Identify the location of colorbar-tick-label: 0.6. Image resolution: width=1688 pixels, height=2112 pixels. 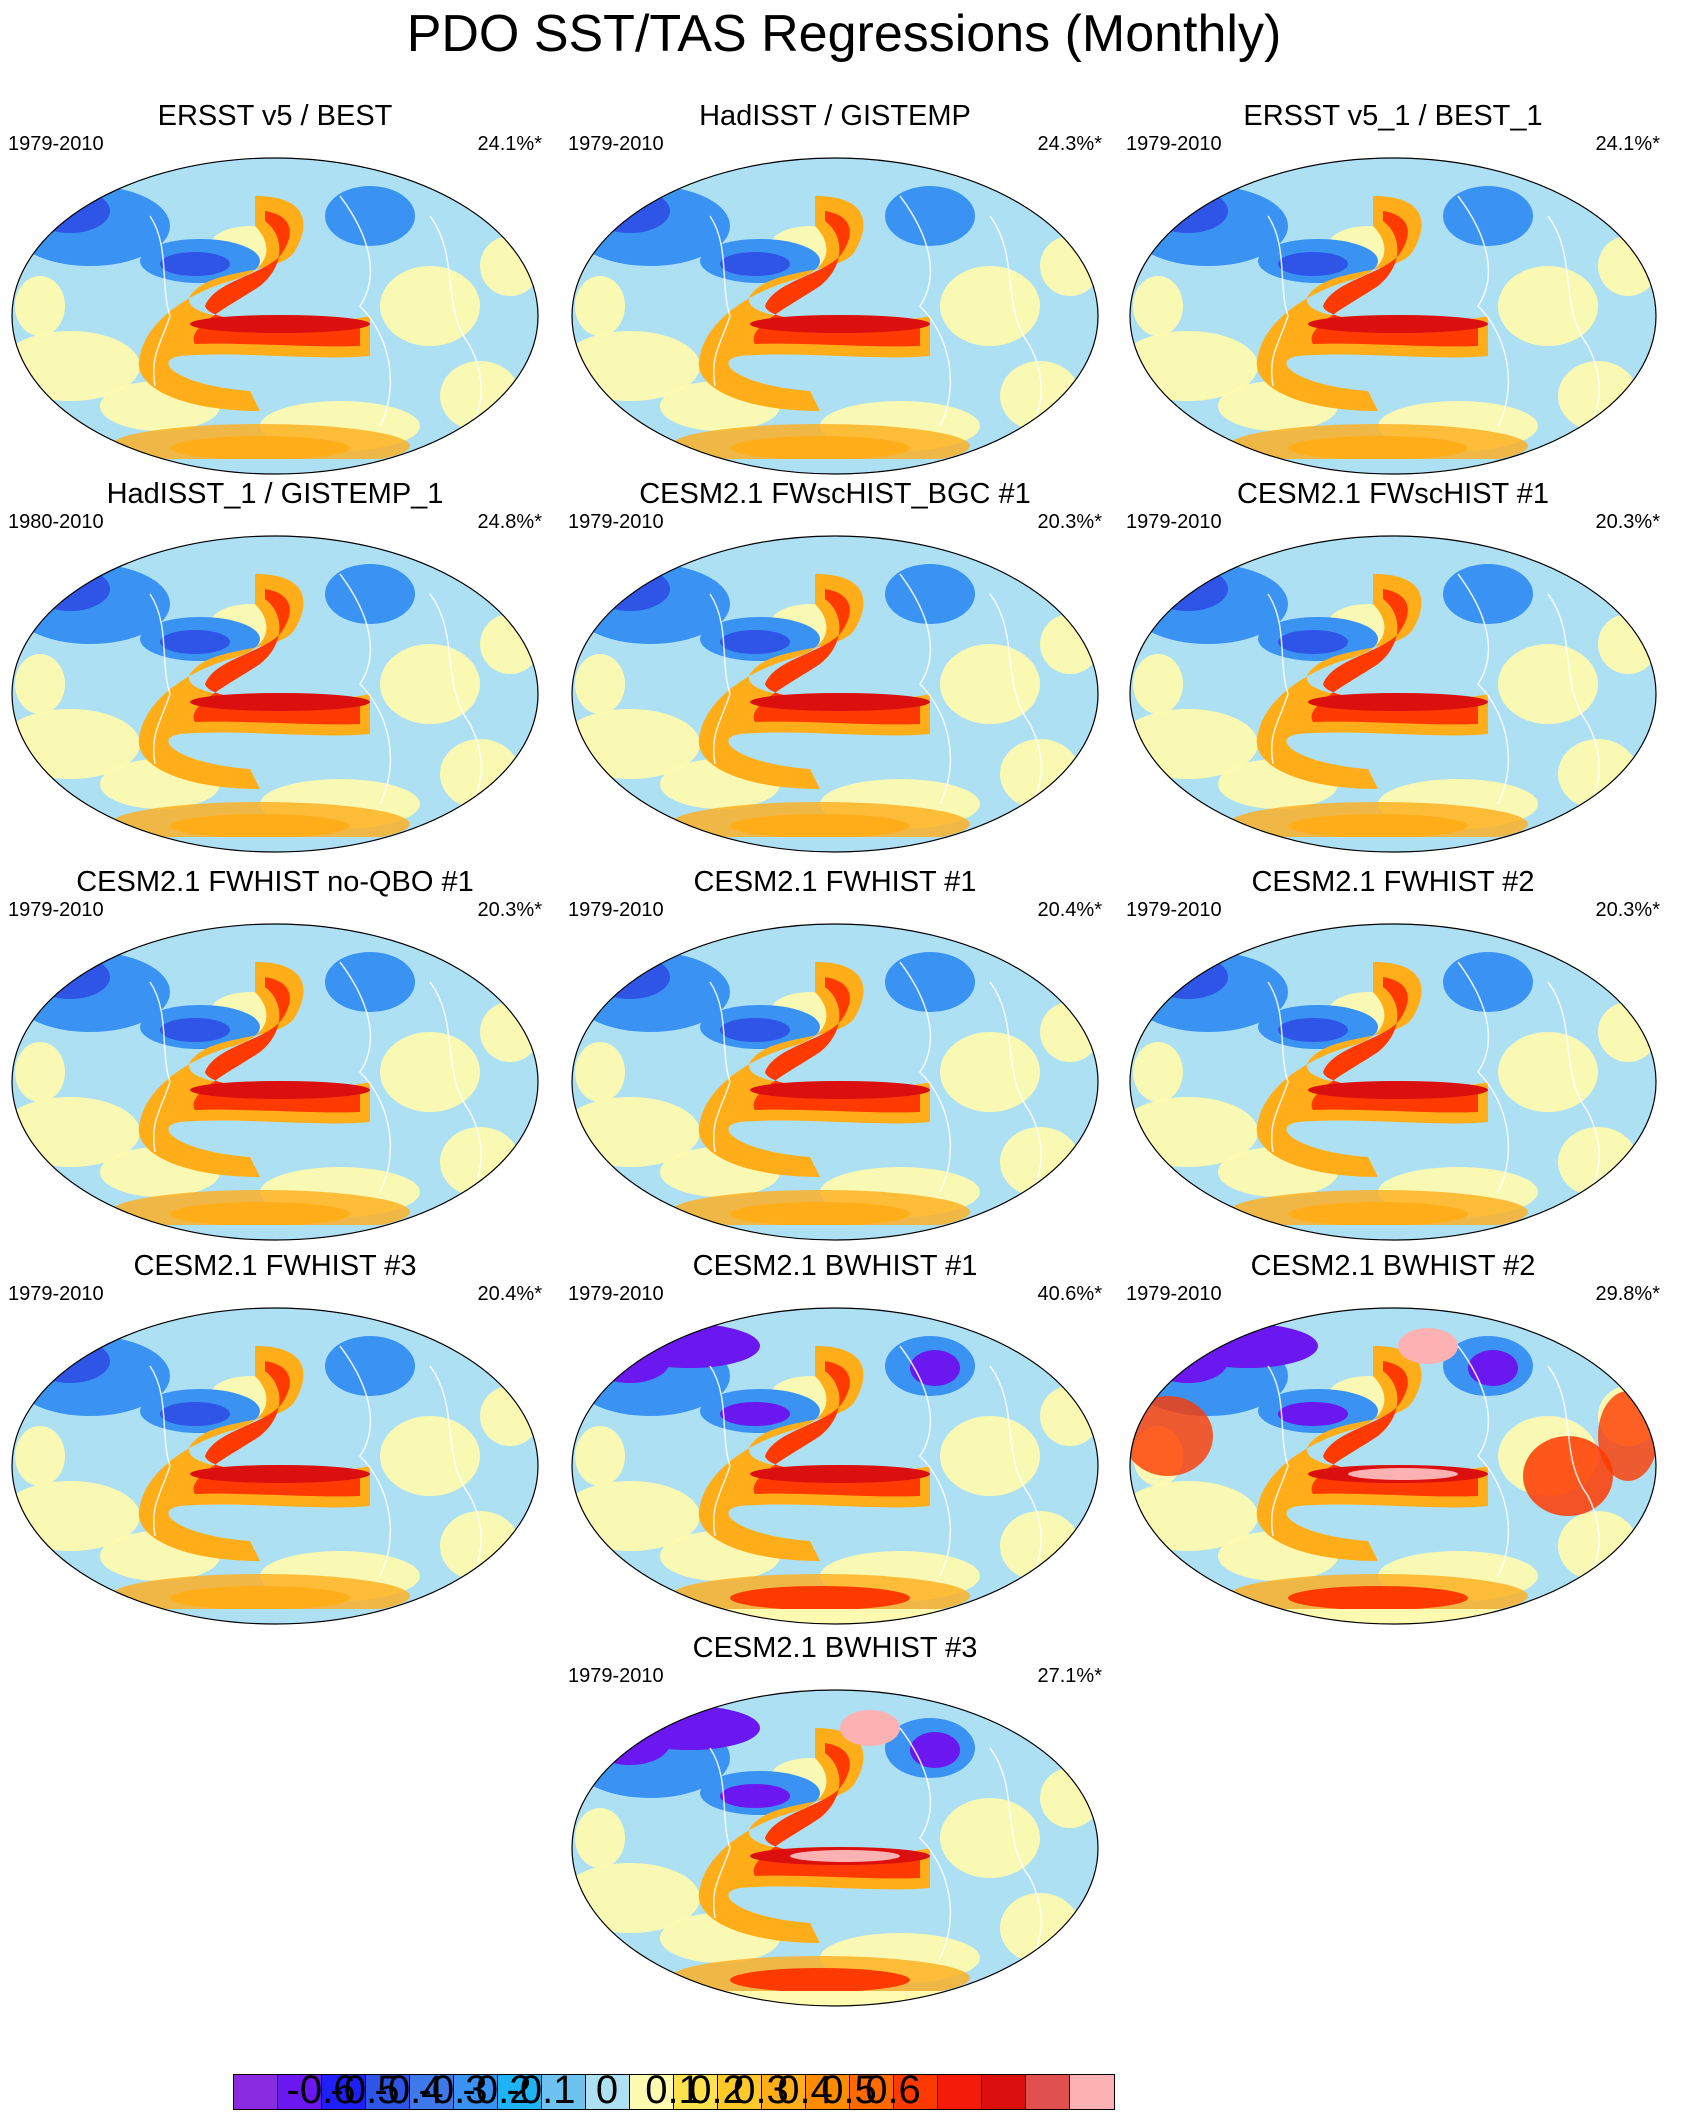
(893, 2090).